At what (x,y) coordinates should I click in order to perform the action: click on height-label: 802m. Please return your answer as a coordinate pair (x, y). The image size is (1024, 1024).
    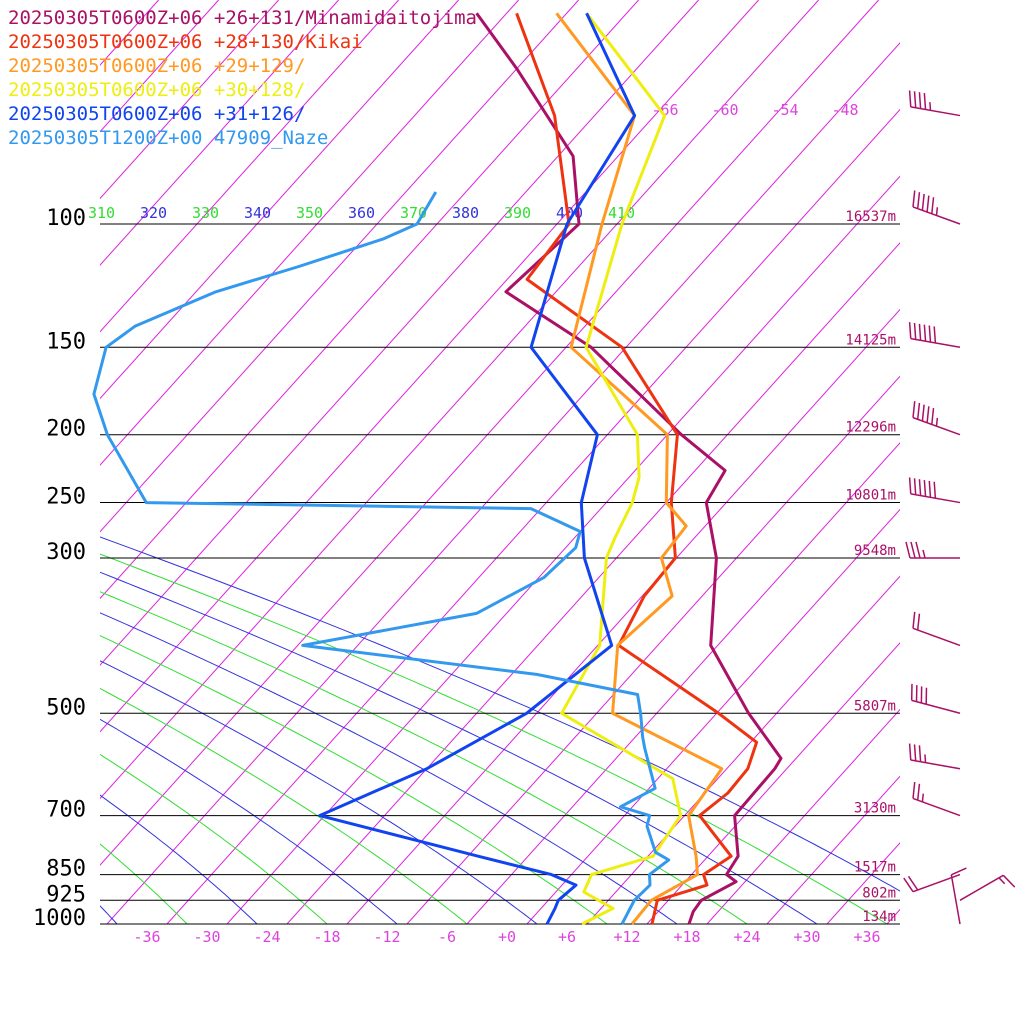
    Looking at the image, I should click on (879, 893).